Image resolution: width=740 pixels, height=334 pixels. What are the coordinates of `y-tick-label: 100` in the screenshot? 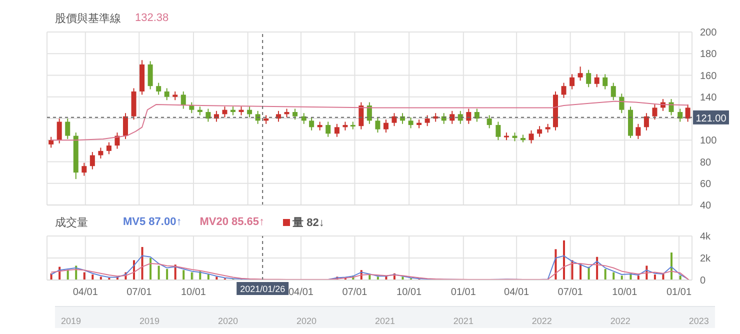 It's located at (709, 141).